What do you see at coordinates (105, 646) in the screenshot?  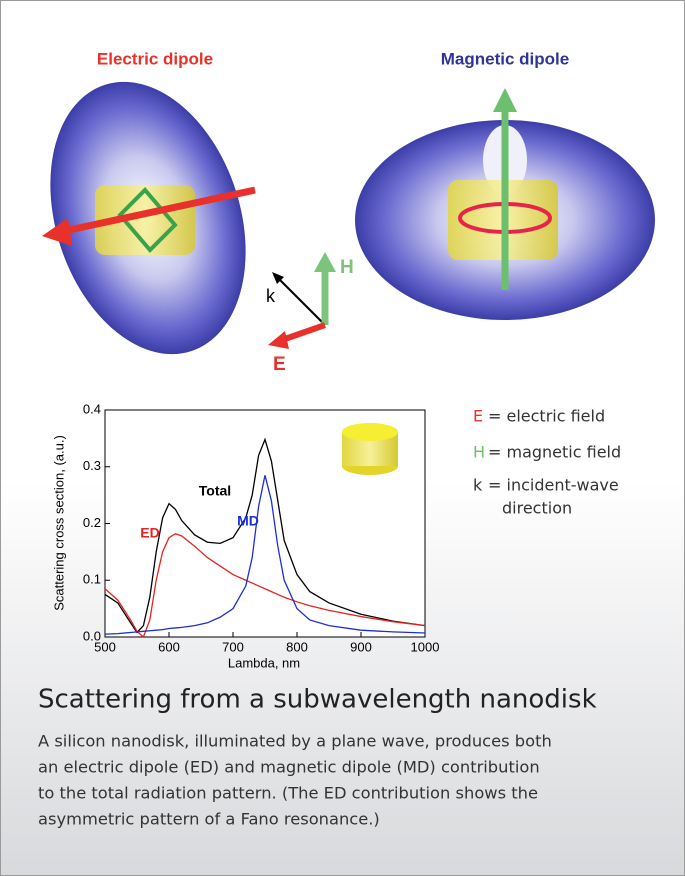 I see `x-tick-label: 500` at bounding box center [105, 646].